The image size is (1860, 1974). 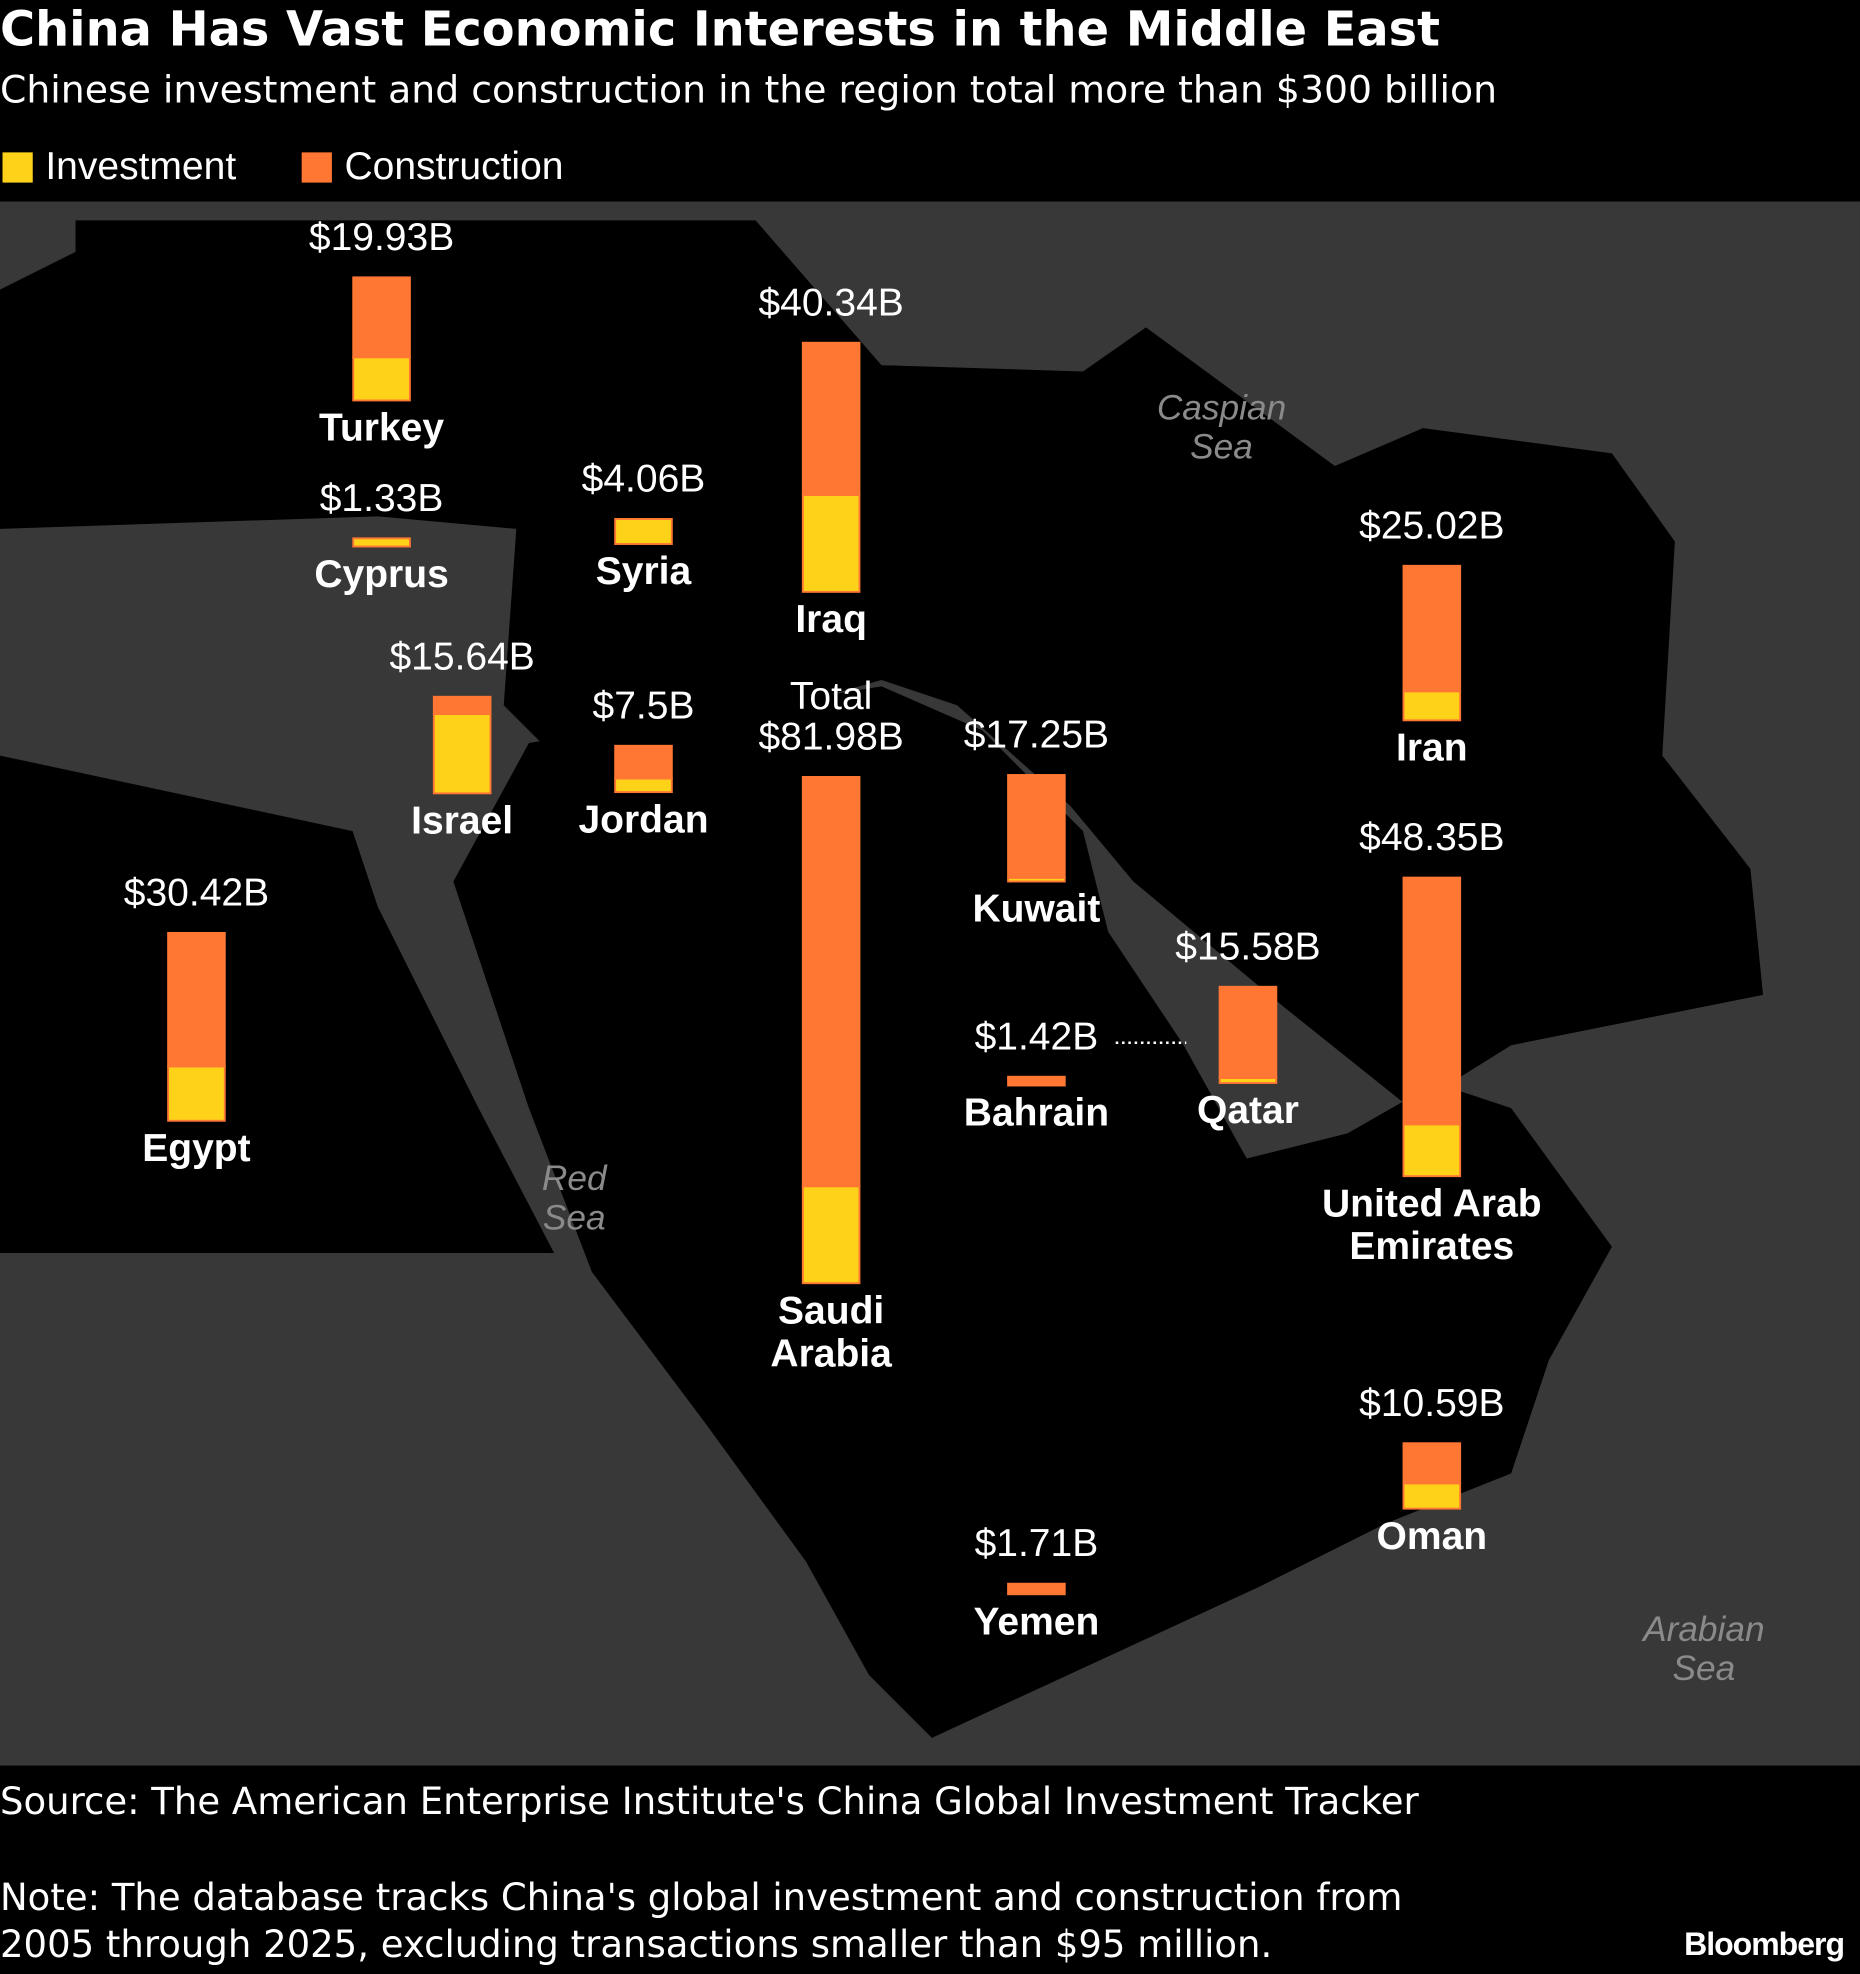 I want to click on value-label: $15.58B, so click(x=1247, y=946).